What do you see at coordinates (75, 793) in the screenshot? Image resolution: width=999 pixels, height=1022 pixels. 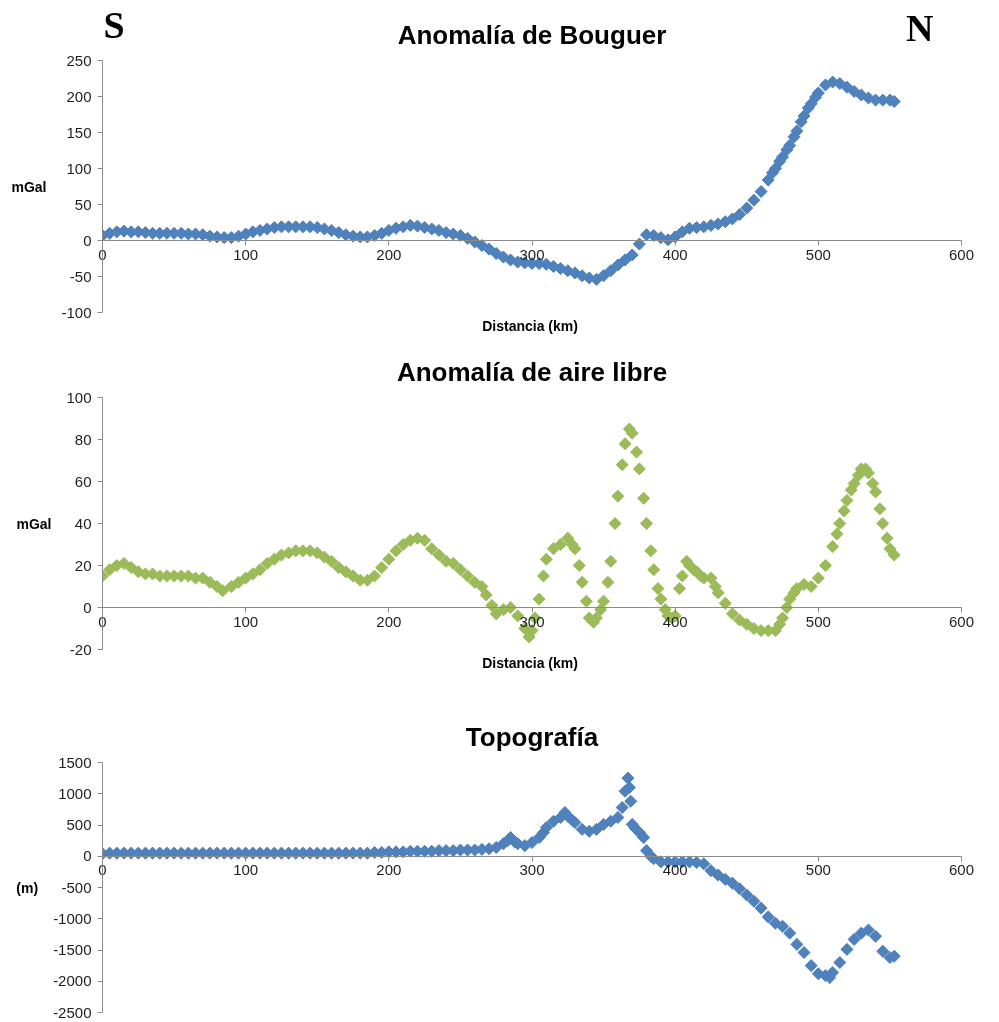 I see `y-tick-label: 1000` at bounding box center [75, 793].